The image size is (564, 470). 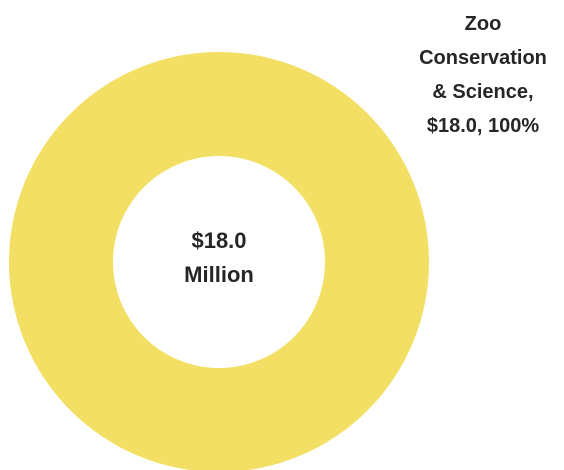 What do you see at coordinates (483, 24) in the screenshot?
I see `data-label-line-1: Zoo` at bounding box center [483, 24].